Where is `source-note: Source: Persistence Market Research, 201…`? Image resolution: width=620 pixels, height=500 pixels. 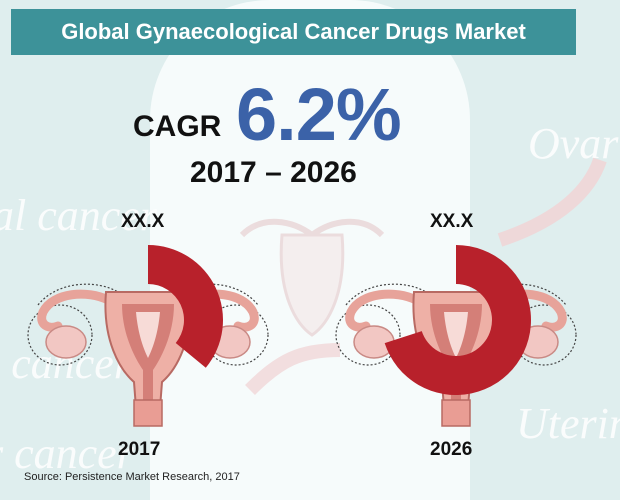 source-note: Source: Persistence Market Research, 201… is located at coordinates (132, 477).